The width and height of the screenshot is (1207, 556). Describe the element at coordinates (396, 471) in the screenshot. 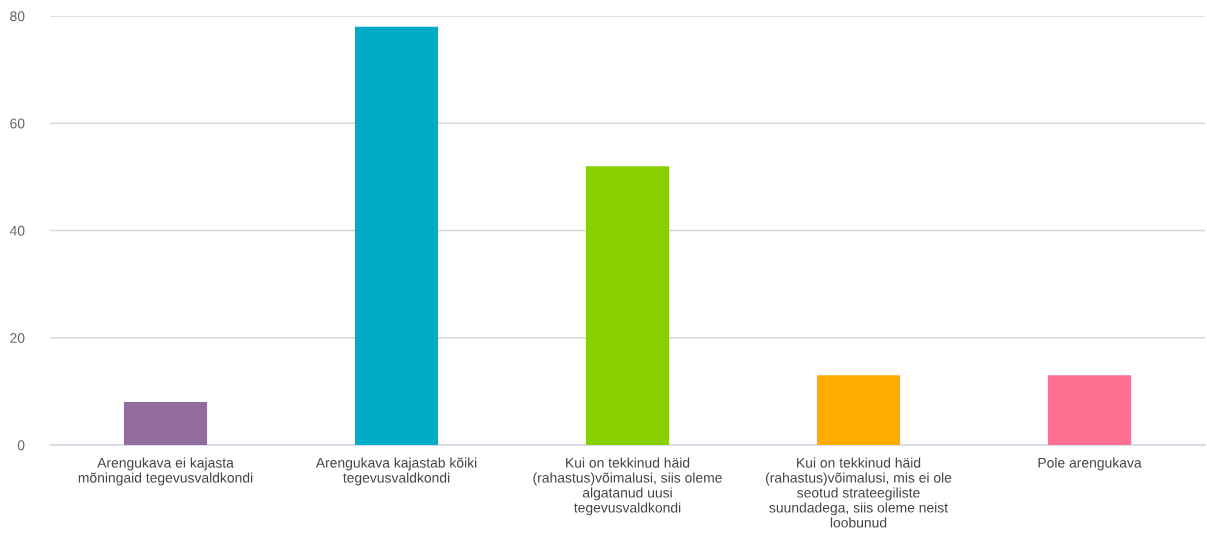

I see `x-tick-label: Arengukava kajastab kõiki tegevusvaldkondi` at that location.